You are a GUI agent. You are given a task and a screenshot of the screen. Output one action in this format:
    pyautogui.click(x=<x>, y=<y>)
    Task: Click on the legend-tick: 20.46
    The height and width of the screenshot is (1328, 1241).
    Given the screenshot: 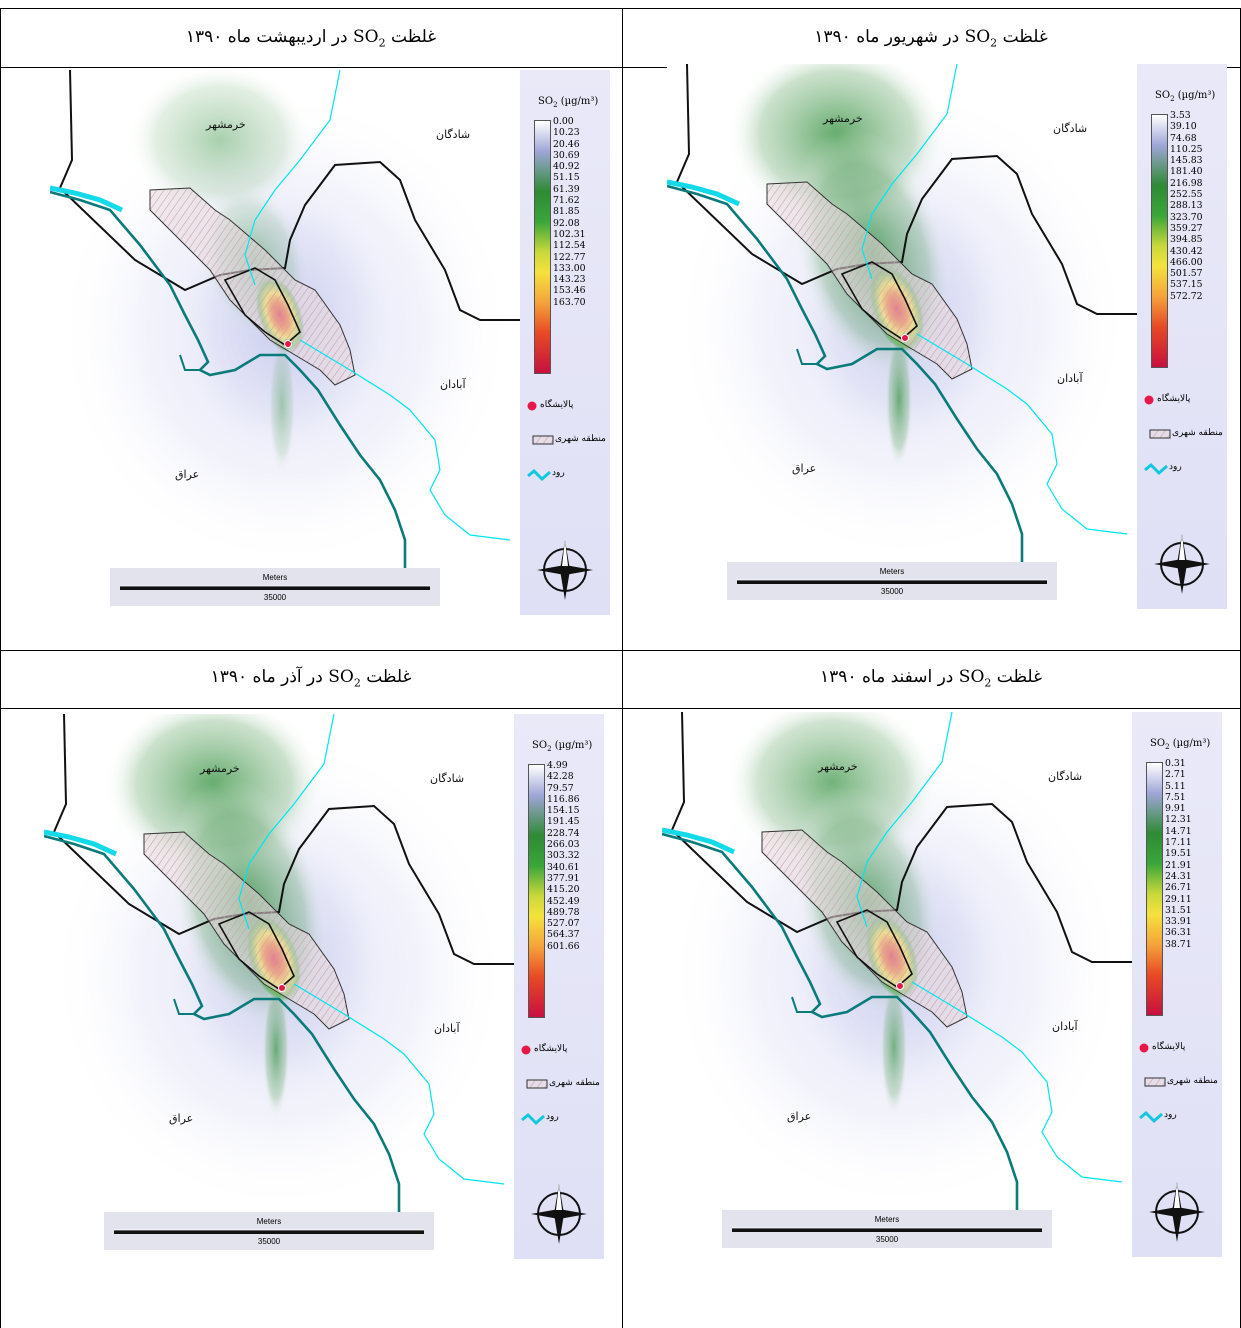 What is the action you would take?
    pyautogui.click(x=566, y=144)
    